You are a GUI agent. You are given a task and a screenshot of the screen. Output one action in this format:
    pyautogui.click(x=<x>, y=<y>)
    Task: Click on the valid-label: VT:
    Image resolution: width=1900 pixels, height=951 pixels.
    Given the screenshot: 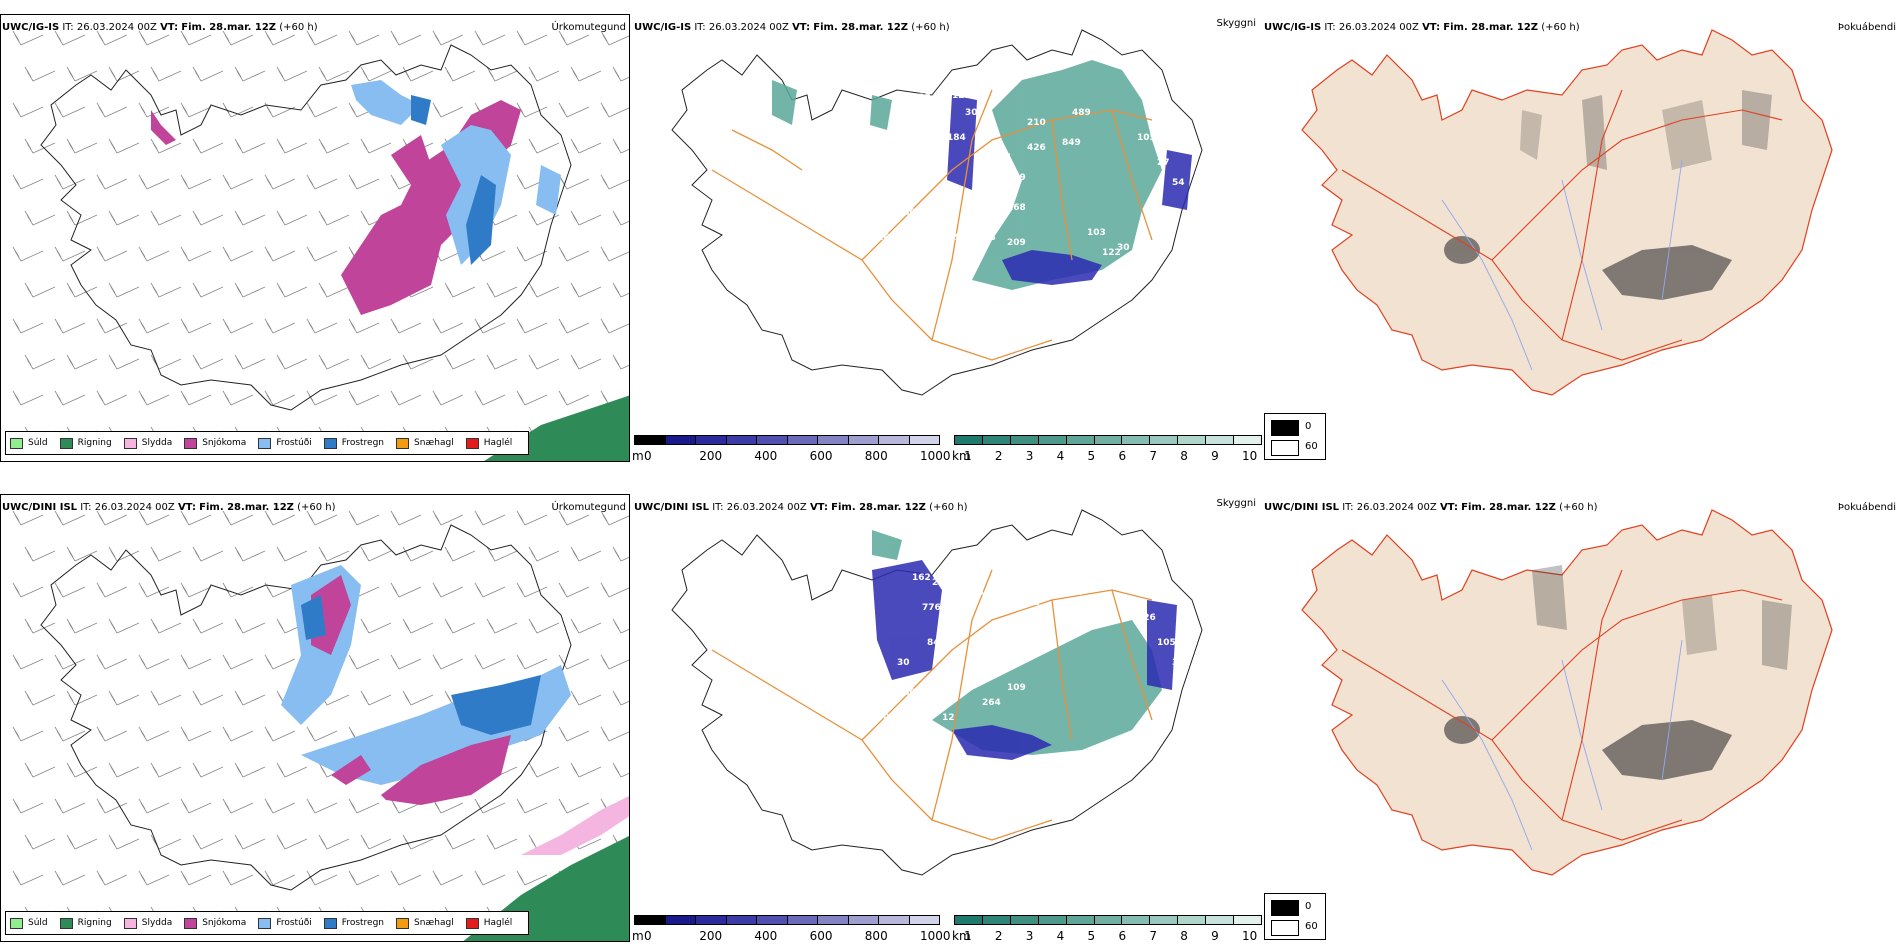 What is the action you would take?
    pyautogui.click(x=1431, y=27)
    